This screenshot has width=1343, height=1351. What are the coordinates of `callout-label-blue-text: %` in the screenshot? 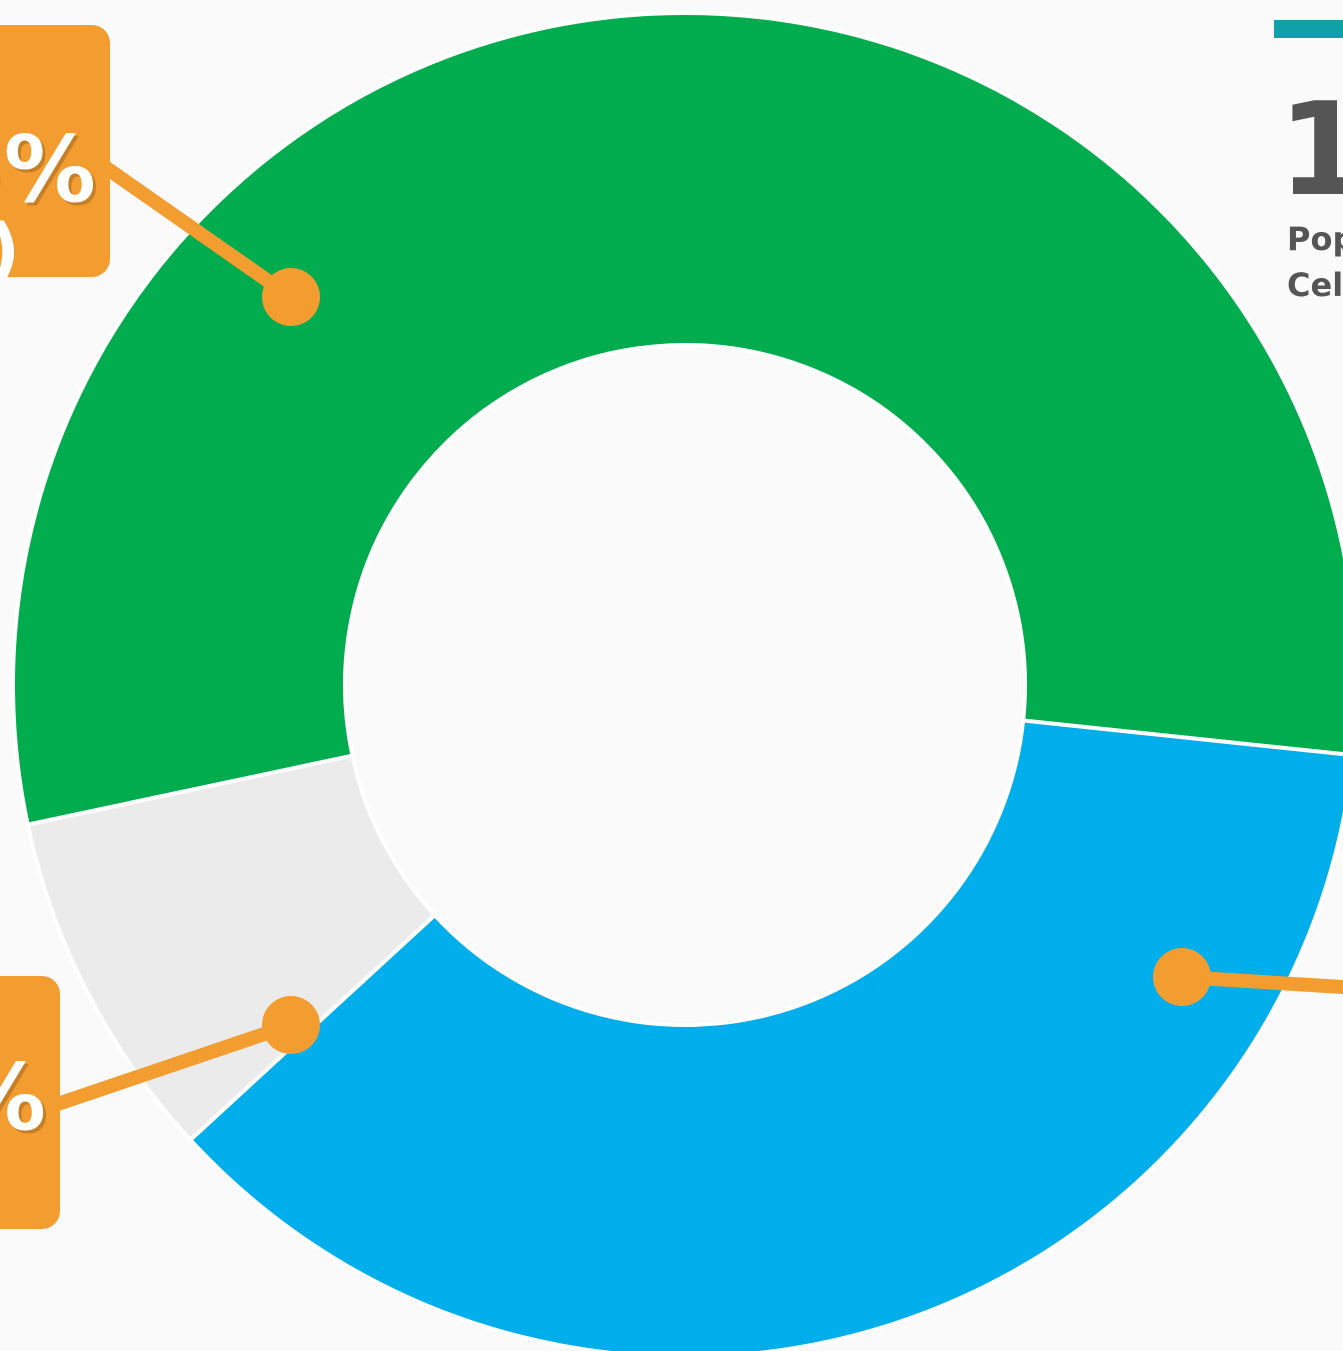 It's located at (23, 1098).